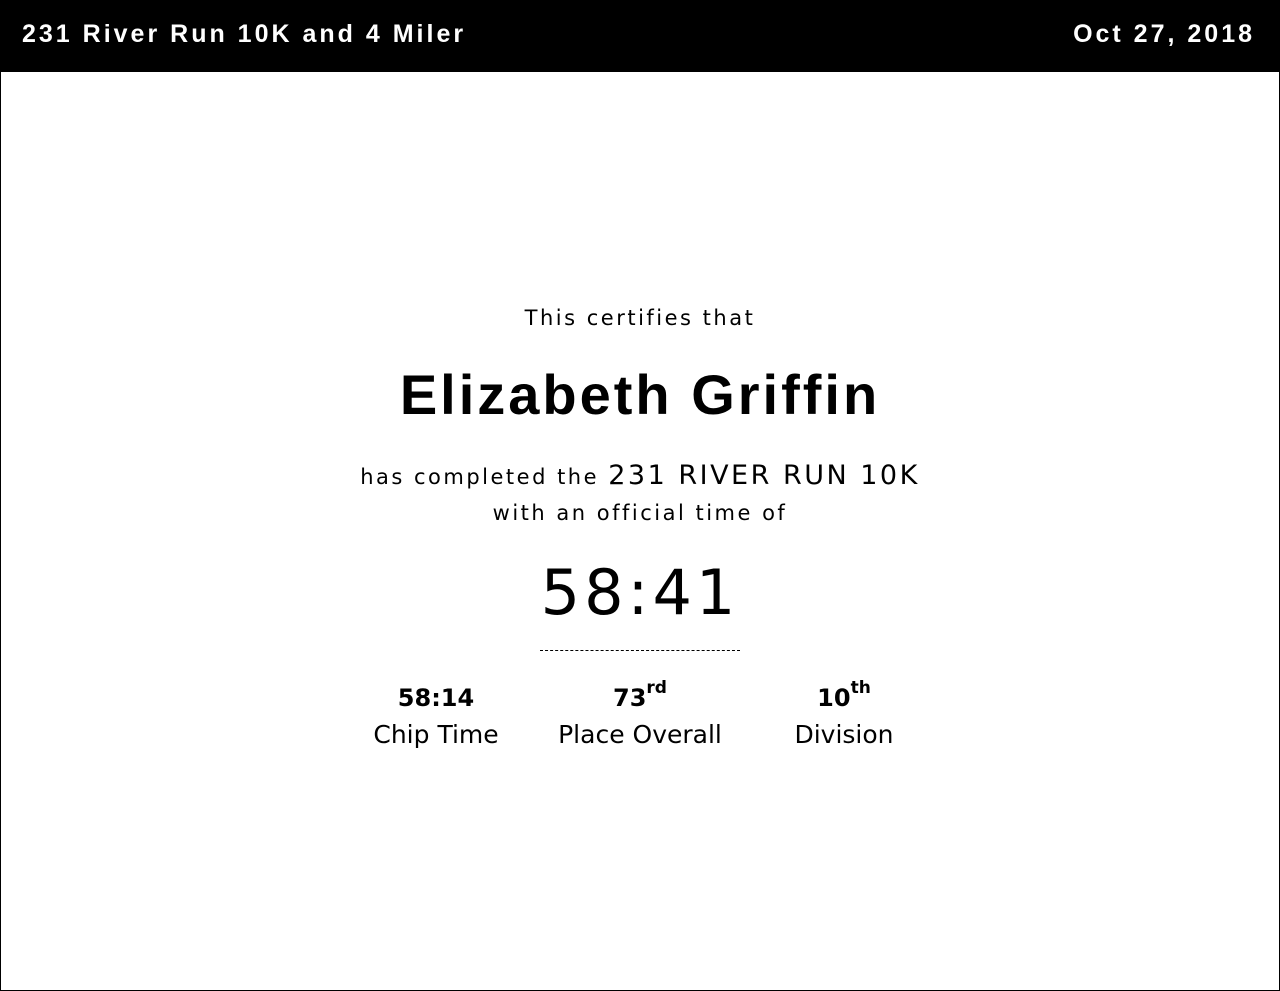  What do you see at coordinates (764, 475) in the screenshot?
I see `race-name: 231 RIVER RUN 10K` at bounding box center [764, 475].